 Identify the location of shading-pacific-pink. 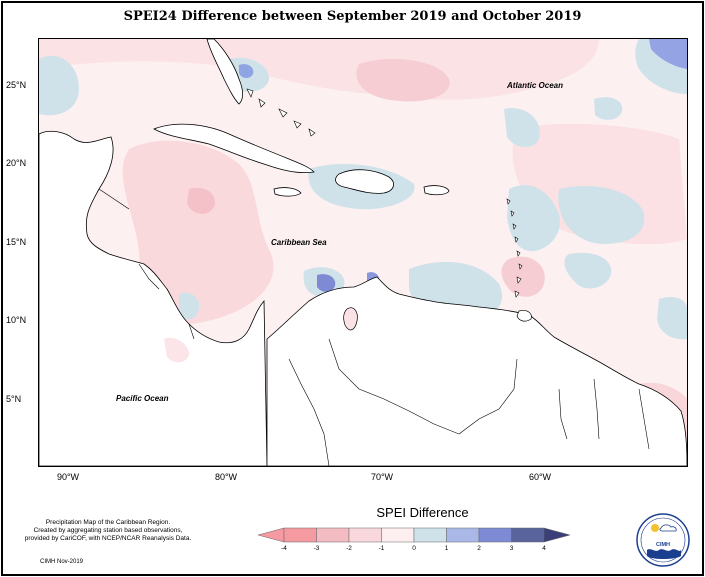
(176, 350).